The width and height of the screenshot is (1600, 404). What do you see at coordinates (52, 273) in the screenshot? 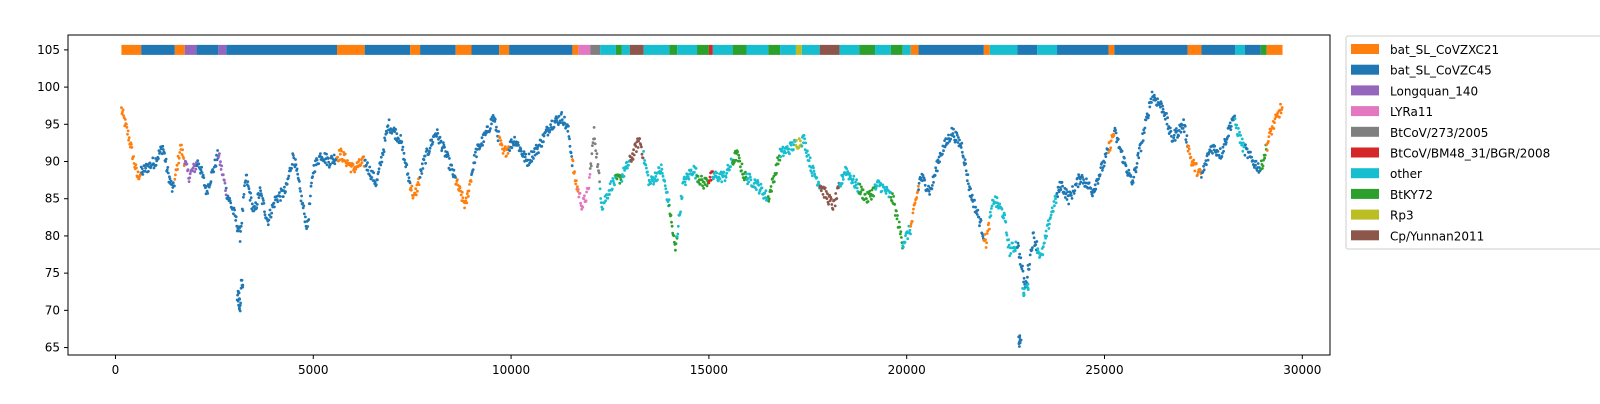
I see `y-tick-label: 75` at bounding box center [52, 273].